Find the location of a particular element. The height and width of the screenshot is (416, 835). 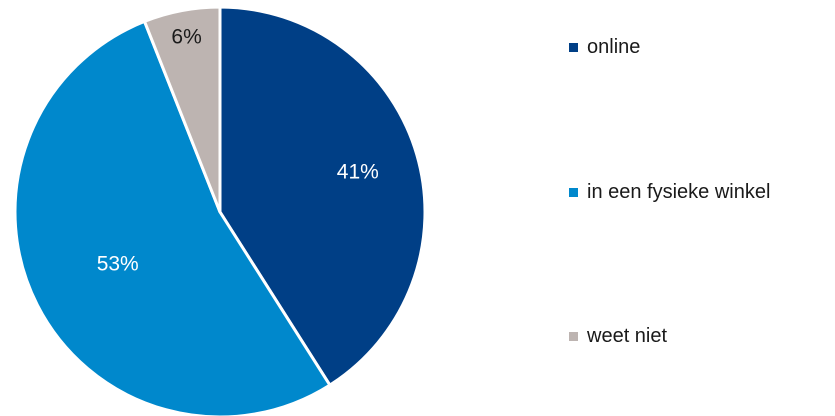

legend-item-online: online is located at coordinates (604, 47).